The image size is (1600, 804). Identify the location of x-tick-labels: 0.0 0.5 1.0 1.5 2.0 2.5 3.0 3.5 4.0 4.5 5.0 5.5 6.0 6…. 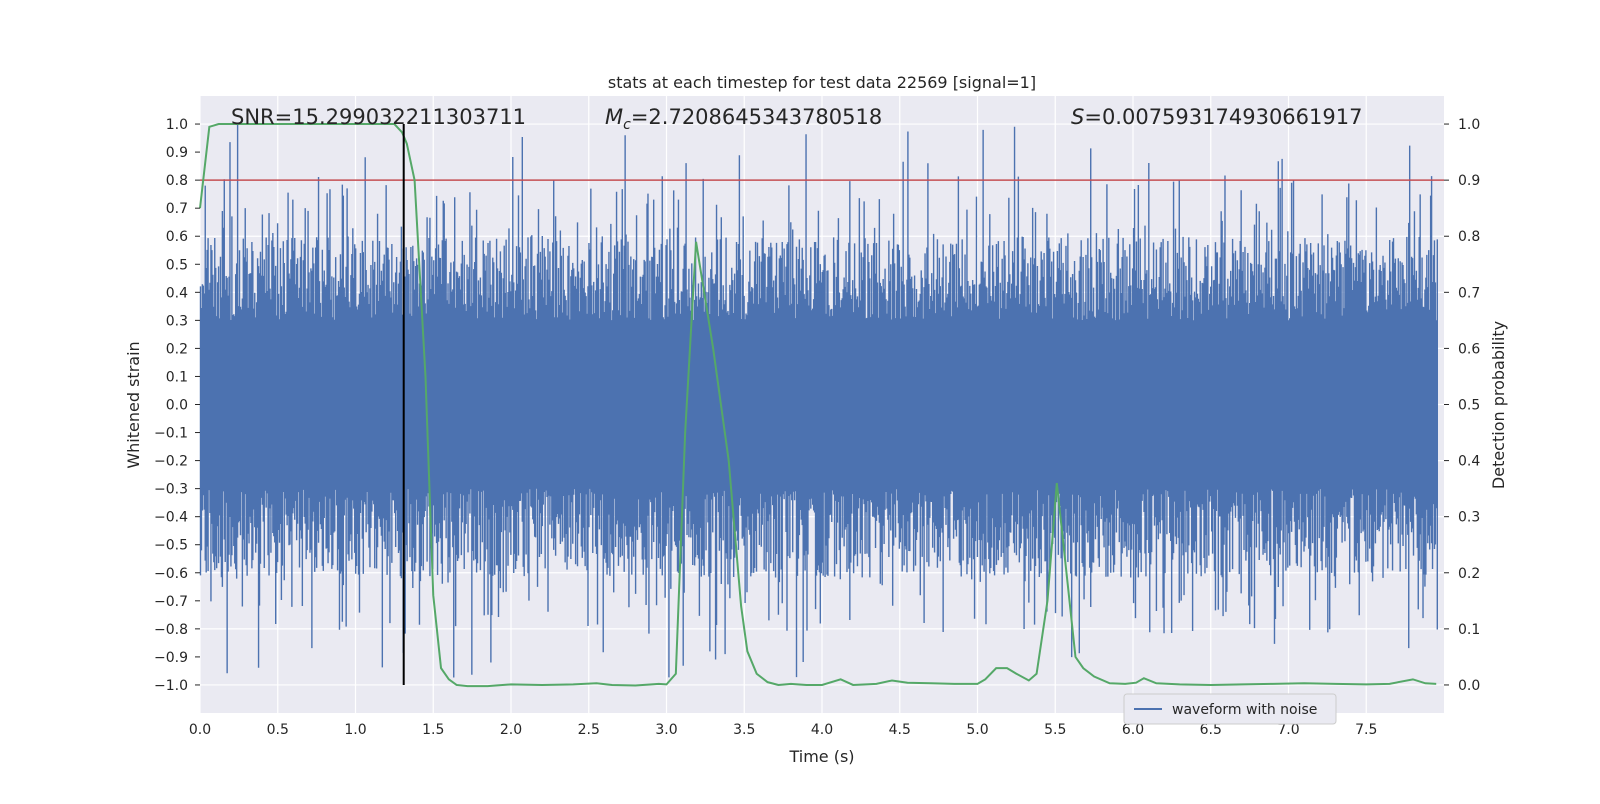
(783, 730).